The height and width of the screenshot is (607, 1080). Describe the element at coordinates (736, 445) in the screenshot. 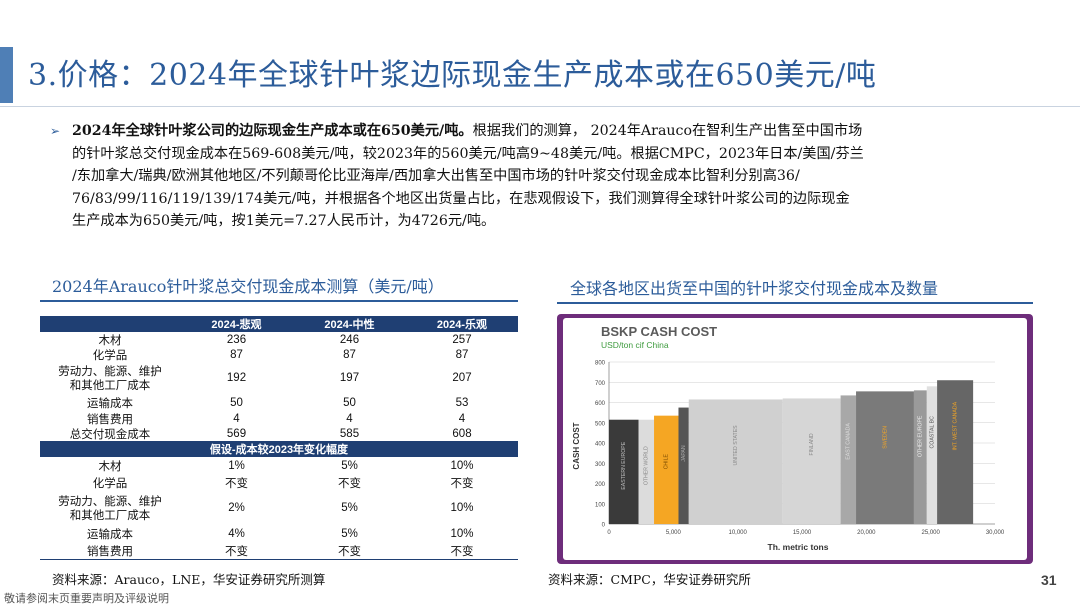

I see `bar-label: UNITED STATES` at that location.